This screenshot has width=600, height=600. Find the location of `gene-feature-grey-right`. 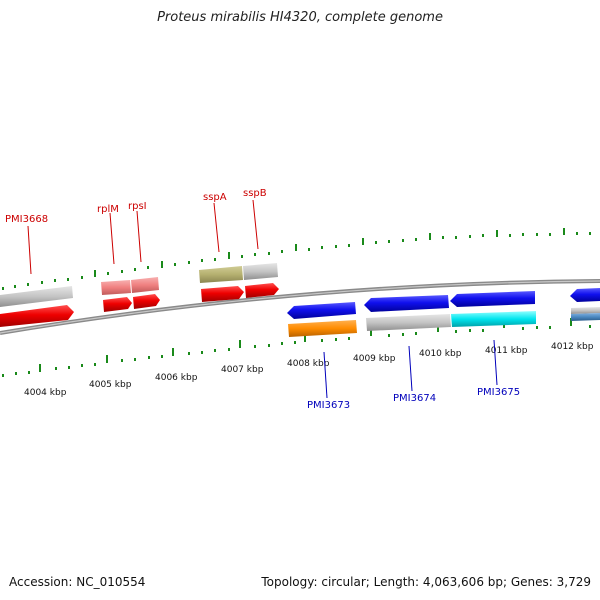

gene-feature-grey-right is located at coordinates (585, 310).